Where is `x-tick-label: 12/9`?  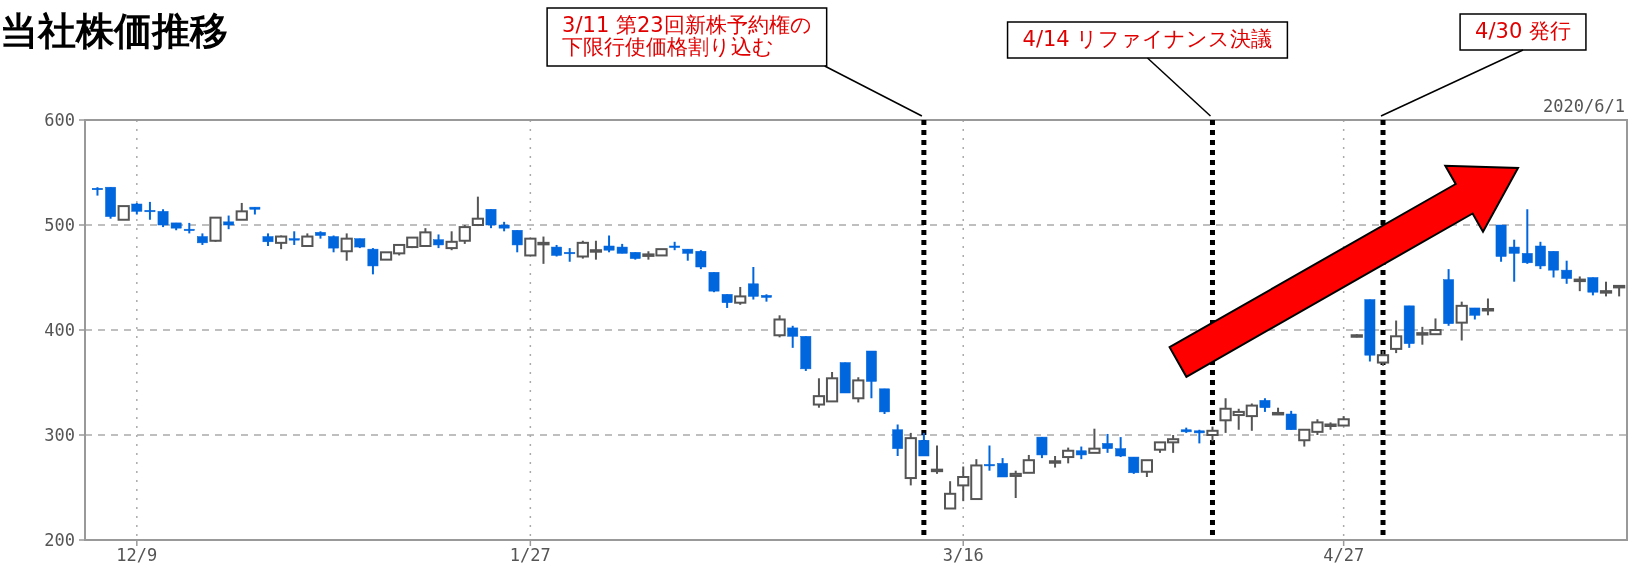
x-tick-label: 12/9 is located at coordinates (137, 555).